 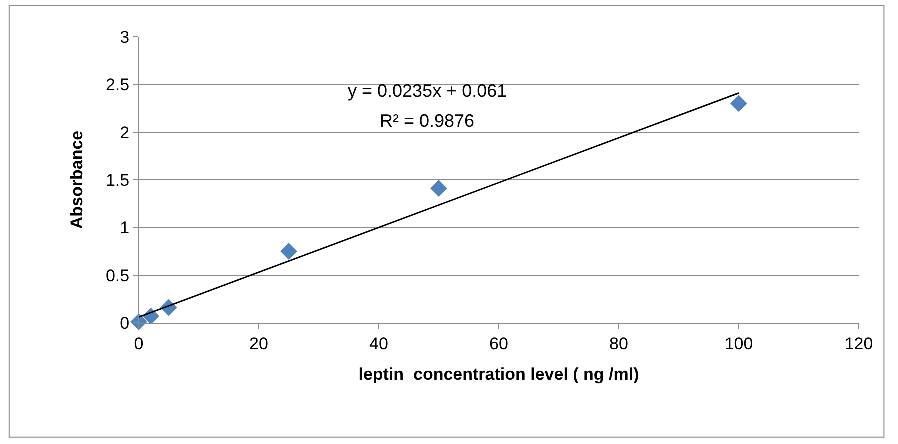 I want to click on x-tick-label: 40, so click(x=379, y=344).